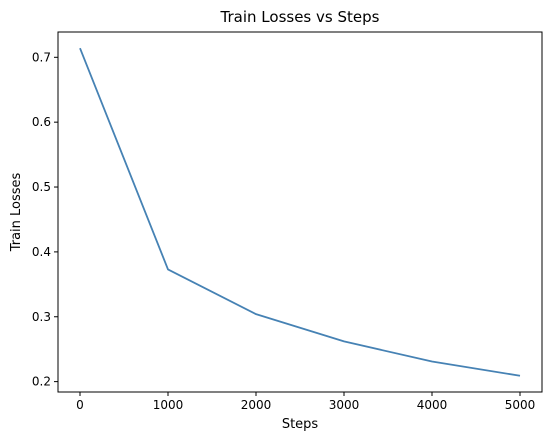 The height and width of the screenshot is (443, 550). I want to click on x-tick-label: 5000, so click(520, 405).